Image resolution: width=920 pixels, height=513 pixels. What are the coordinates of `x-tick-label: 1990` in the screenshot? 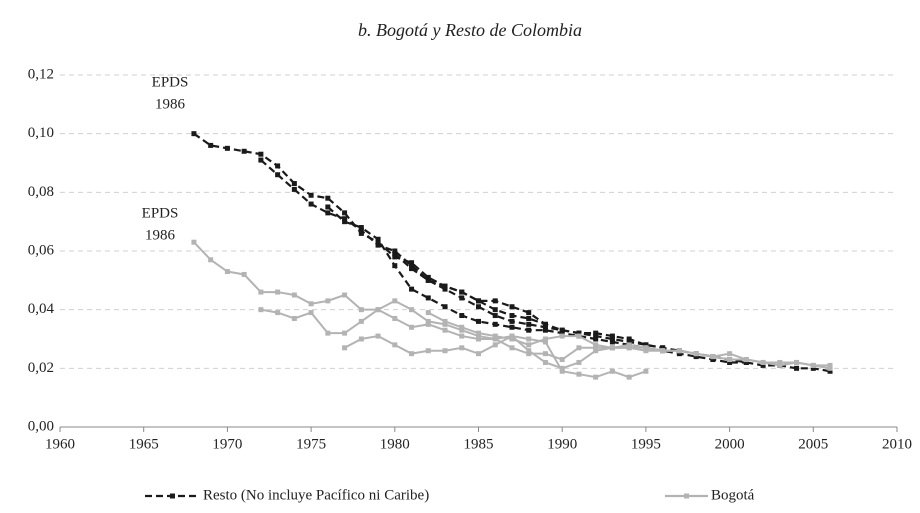 It's located at (562, 444).